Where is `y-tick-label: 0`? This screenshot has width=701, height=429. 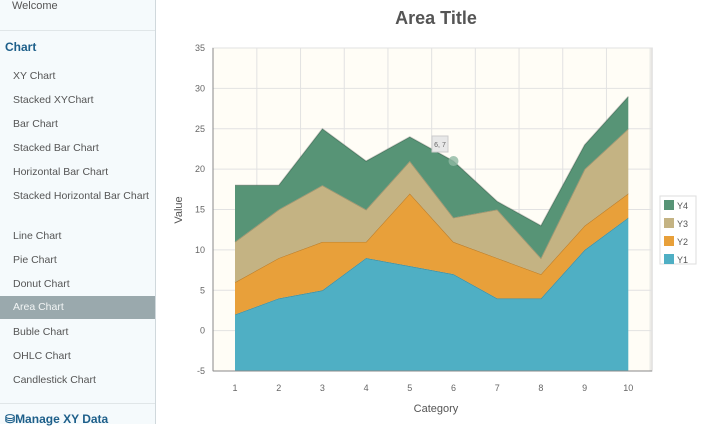 y-tick-label: 0 is located at coordinates (202, 331).